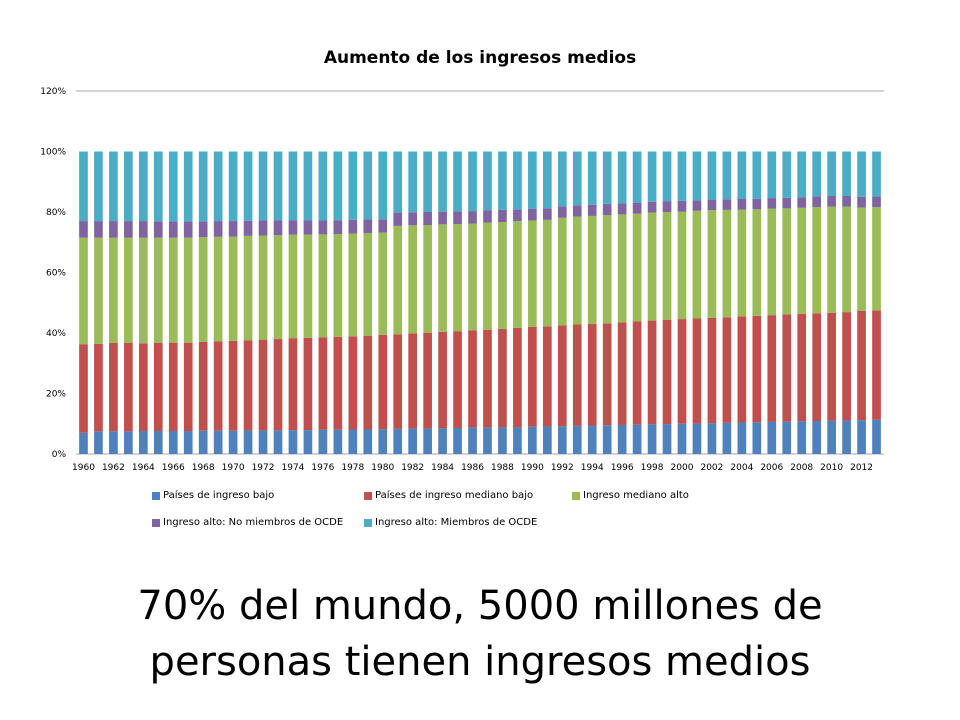 This screenshot has width=960, height=720. What do you see at coordinates (652, 468) in the screenshot?
I see `x-tick-label: 1998` at bounding box center [652, 468].